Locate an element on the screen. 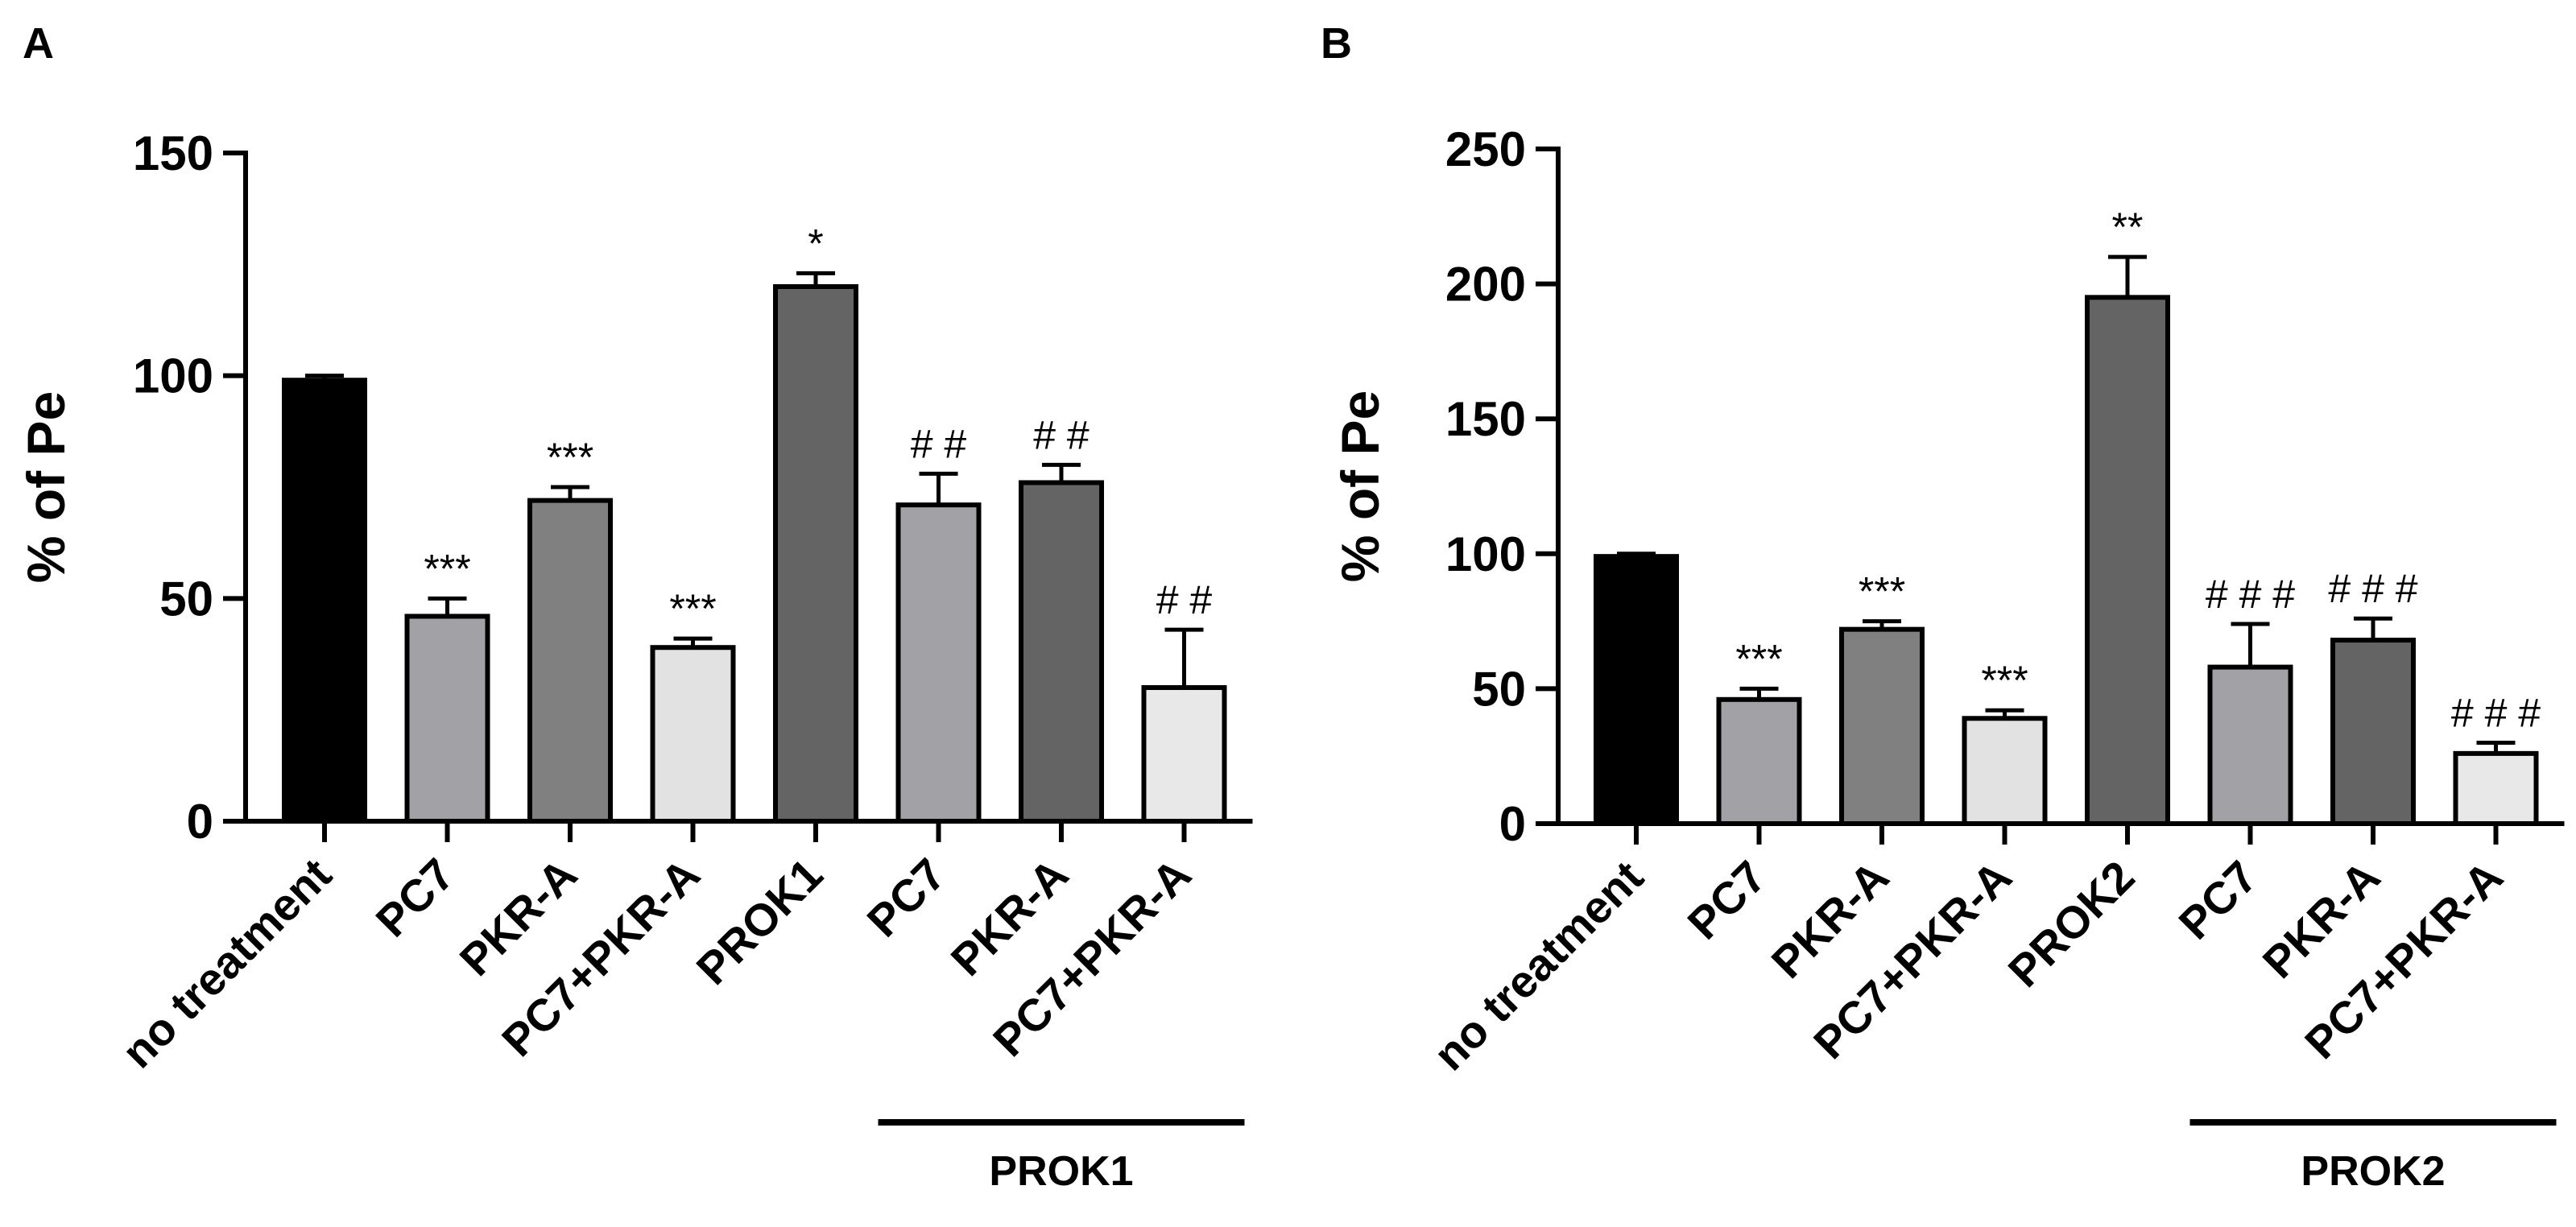  y-tick-label: 200 is located at coordinates (1486, 285).